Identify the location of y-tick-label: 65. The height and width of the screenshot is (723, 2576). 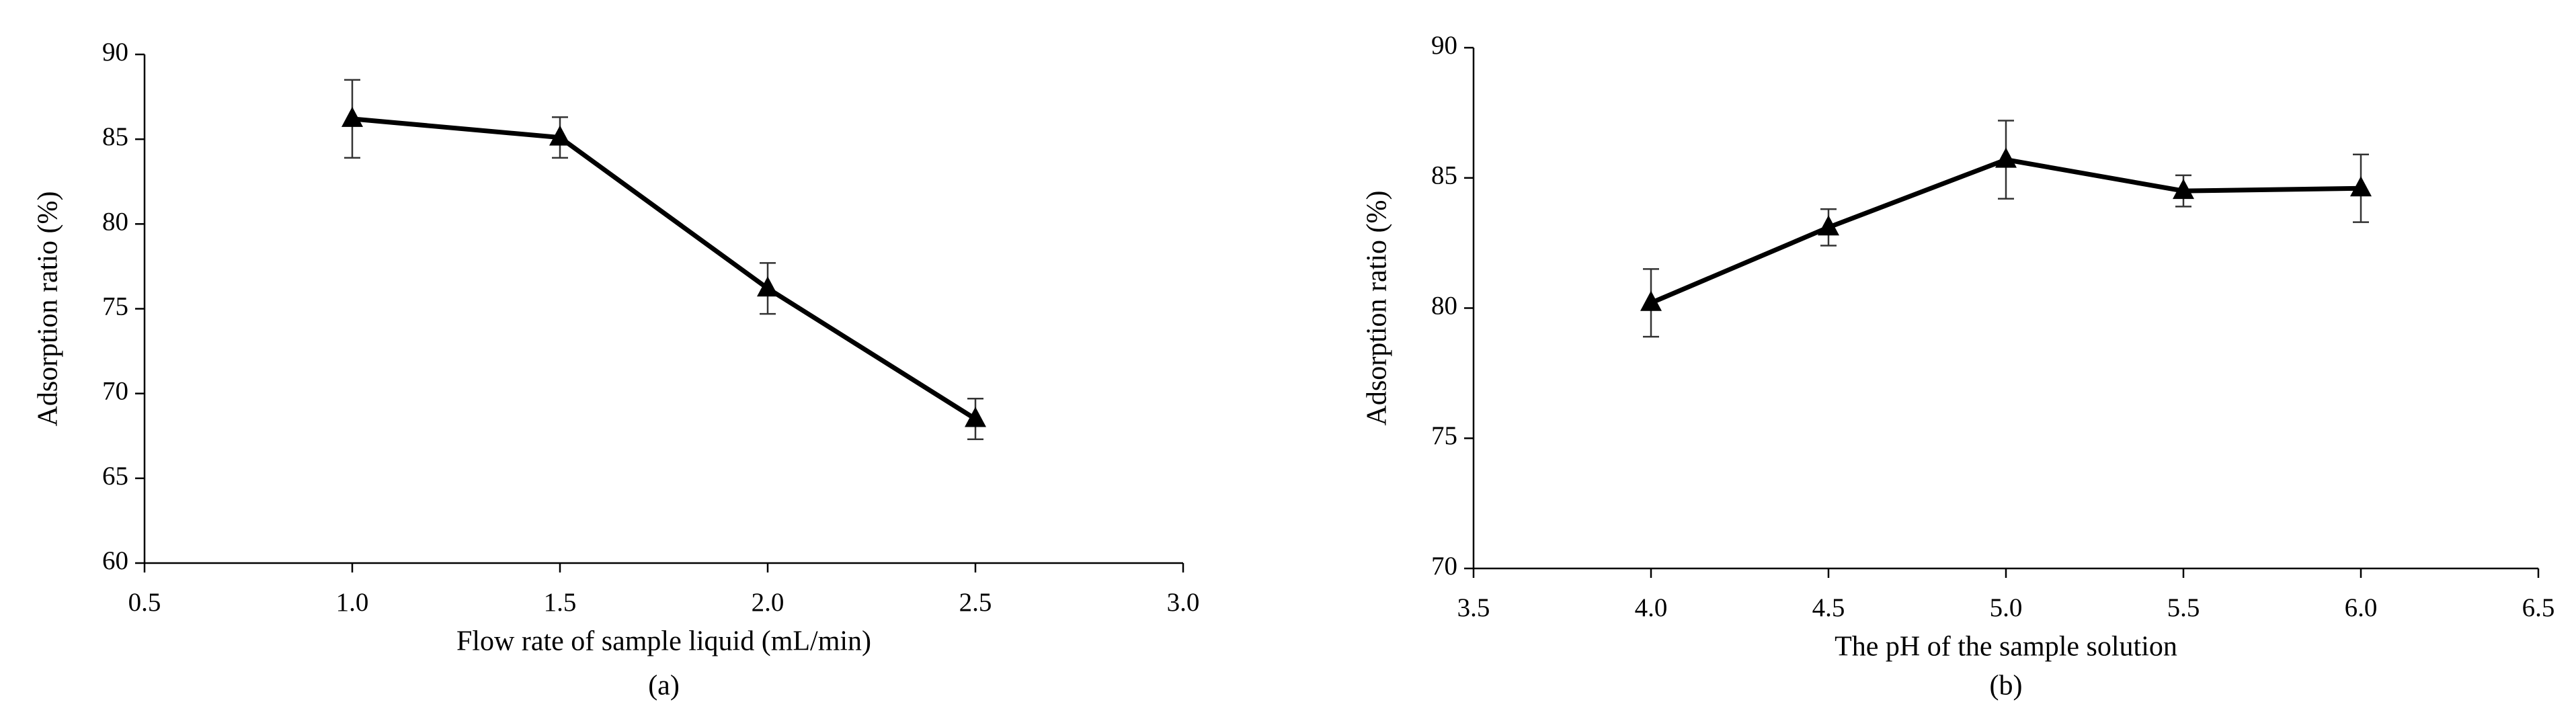
(115, 476).